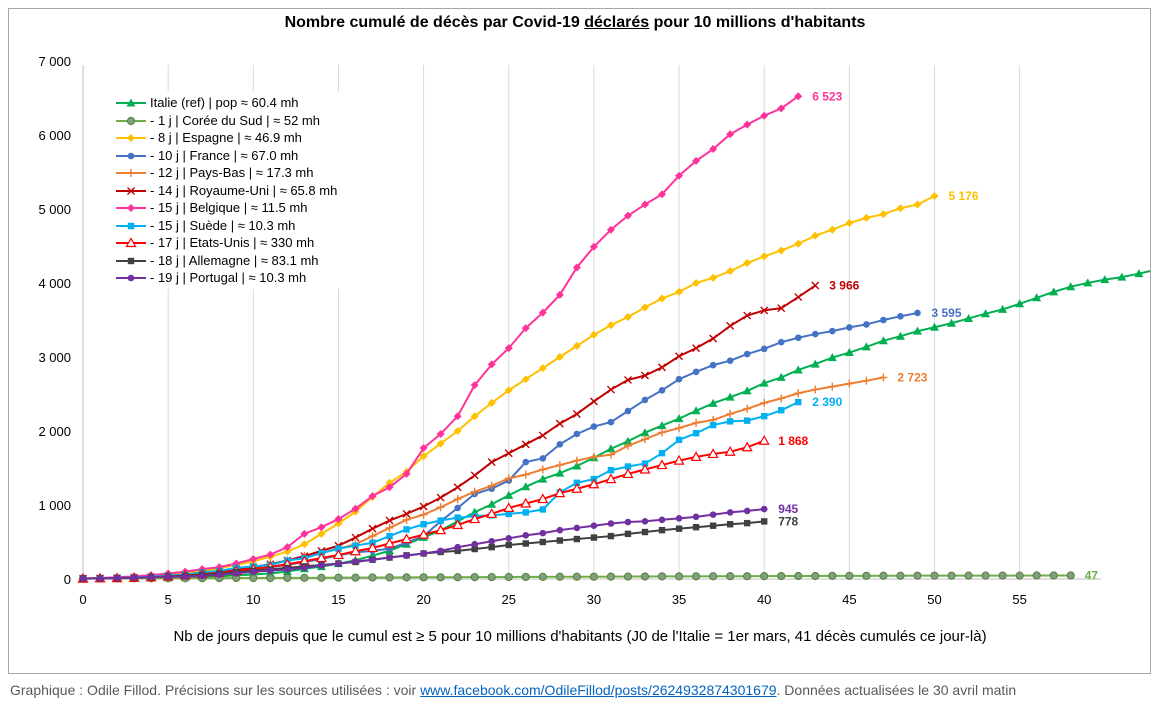 This screenshot has height=706, width=1160. Describe the element at coordinates (946, 313) in the screenshot. I see `end-value-label: 3 595` at that location.